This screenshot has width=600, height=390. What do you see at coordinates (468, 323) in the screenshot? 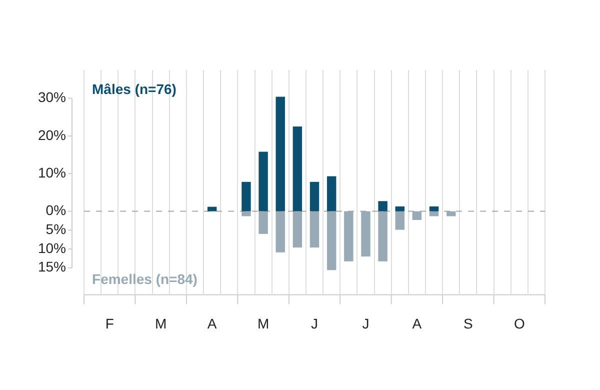
I see `x-tick-label: S` at bounding box center [468, 323].